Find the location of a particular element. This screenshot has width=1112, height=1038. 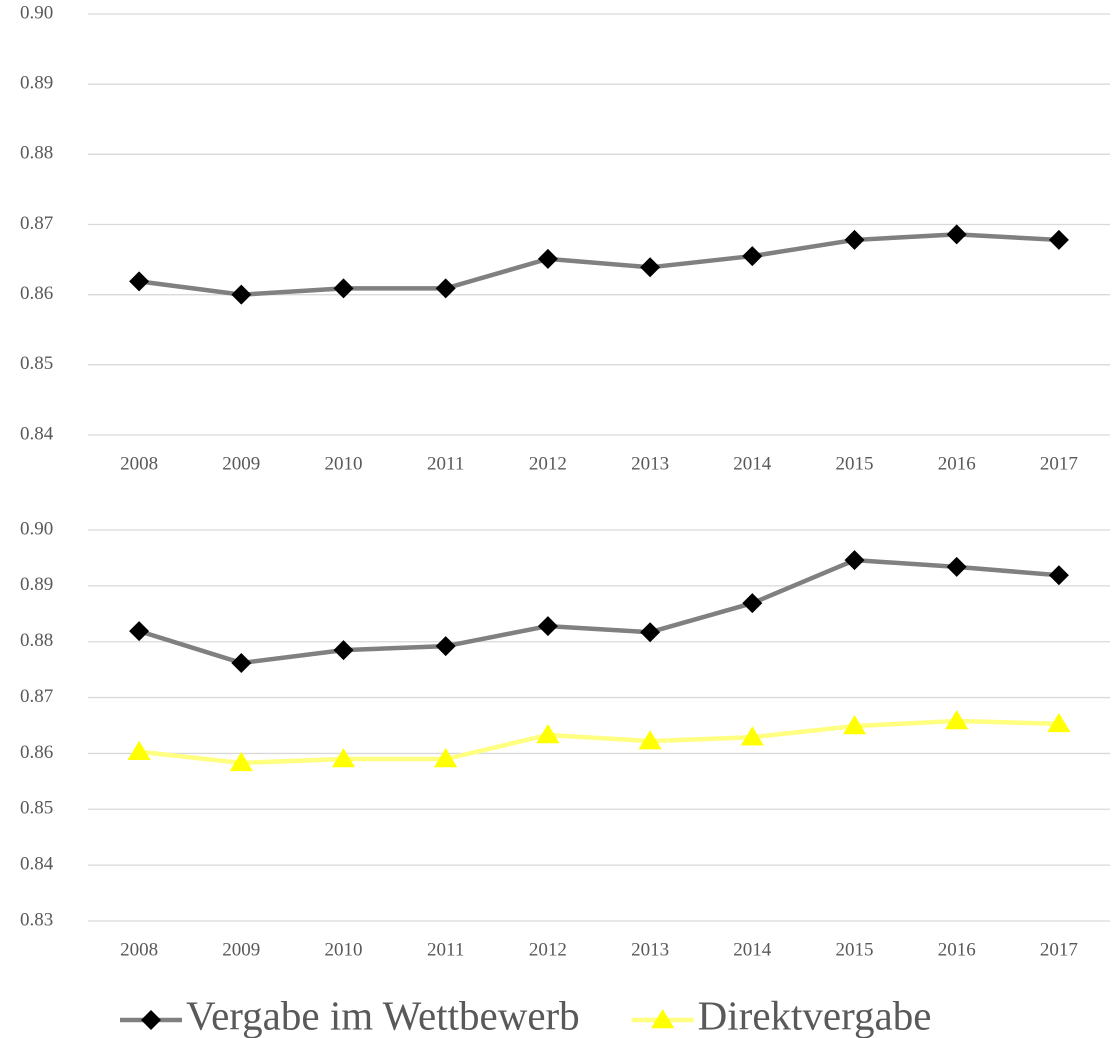

legend-label: Vergabe im Wettbewerb is located at coordinates (383, 1015).